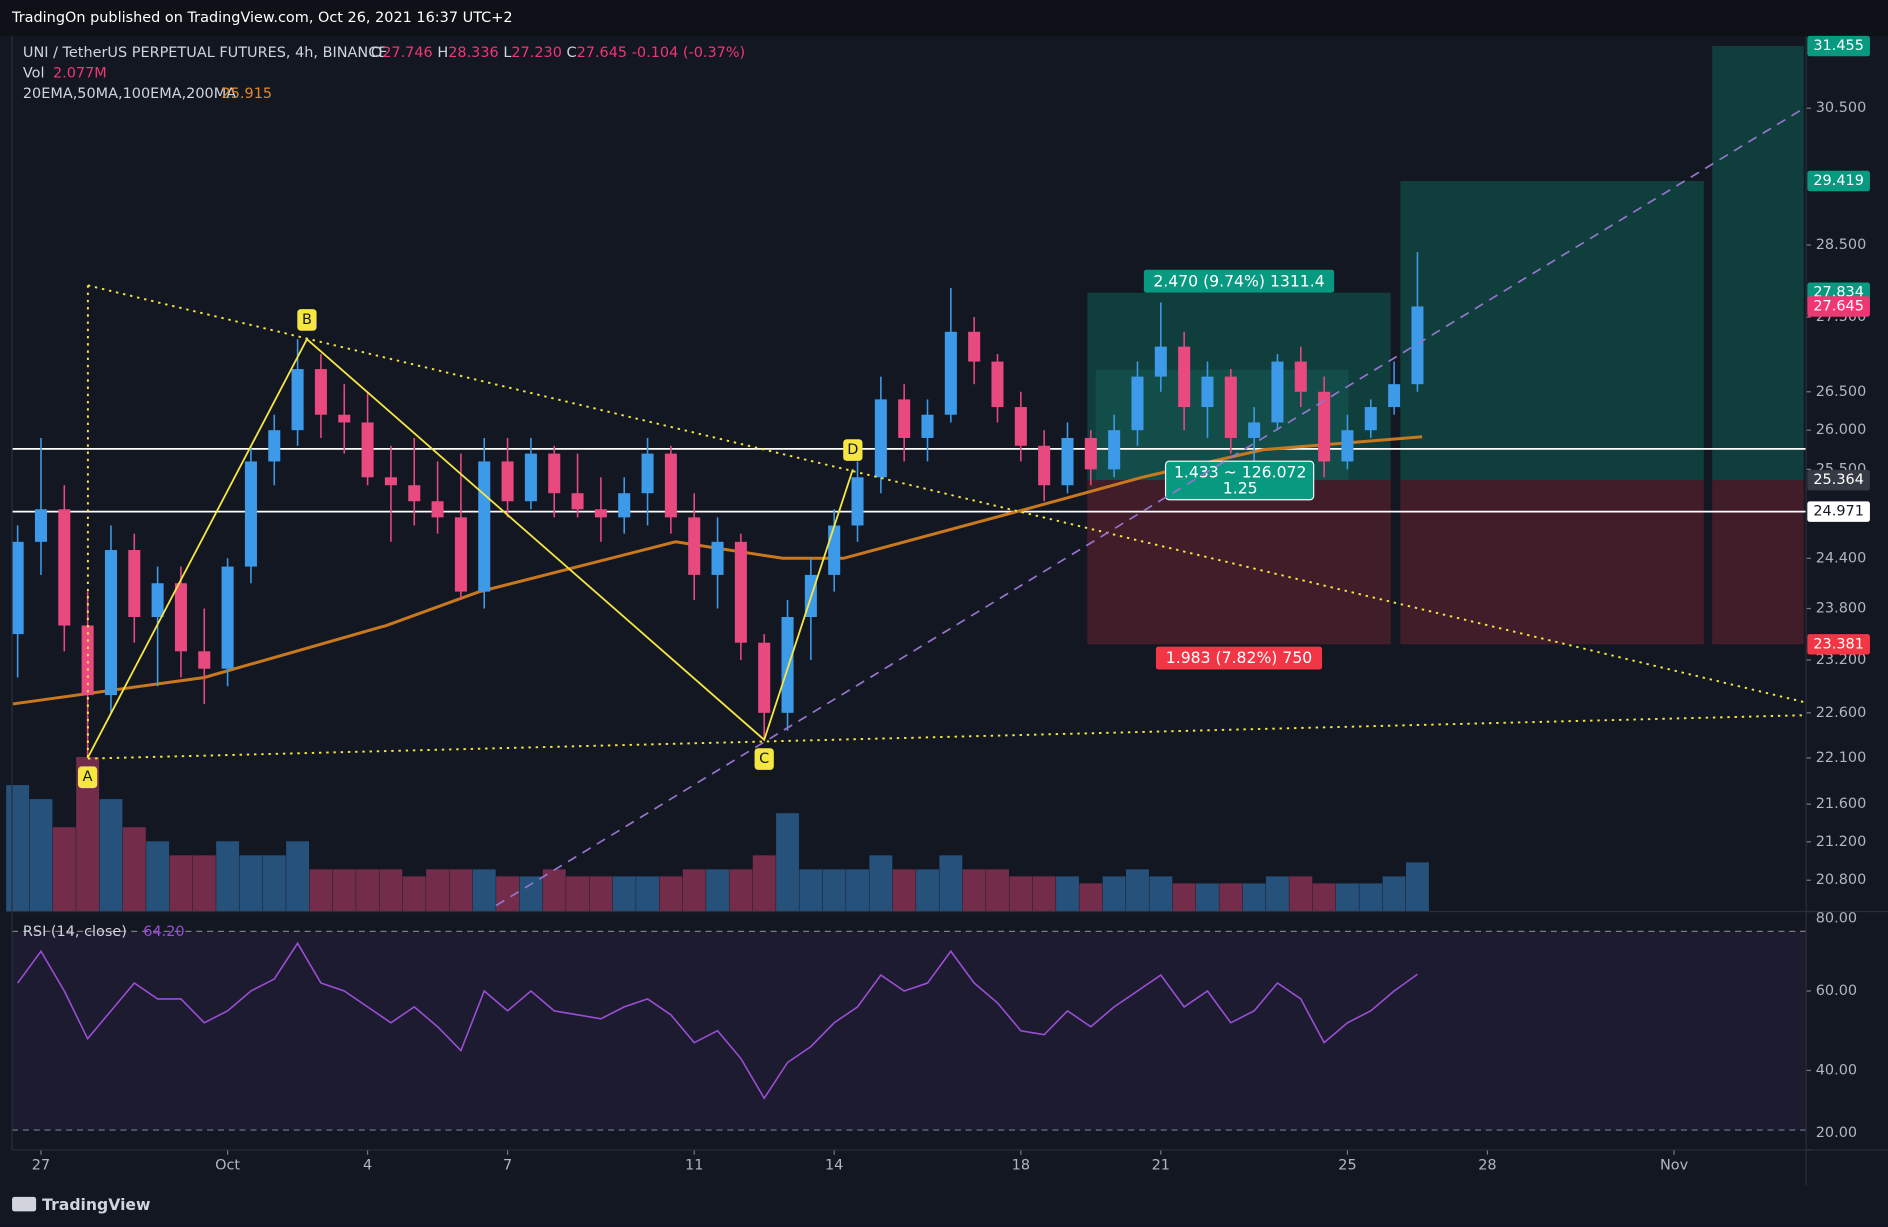 This screenshot has width=1888, height=1227. I want to click on rsi-label: RSI (14, close), so click(75, 932).